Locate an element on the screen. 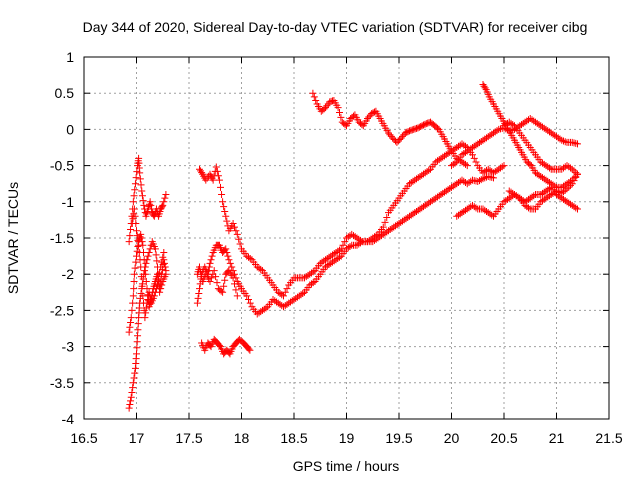 This screenshot has width=640, height=480. y-tick-labels: 1 0.5 0 -0.5 -1 -1.5 -2 -2.5 -3 -3.5 -4 is located at coordinates (62, 238).